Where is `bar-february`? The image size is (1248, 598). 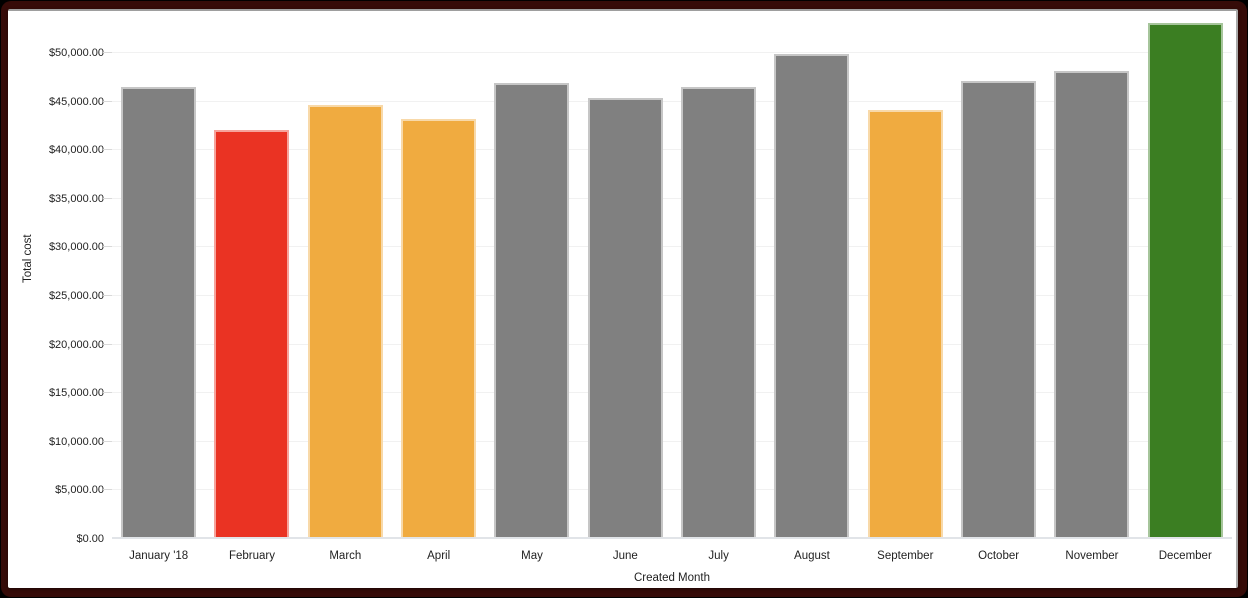 bar-february is located at coordinates (252, 334).